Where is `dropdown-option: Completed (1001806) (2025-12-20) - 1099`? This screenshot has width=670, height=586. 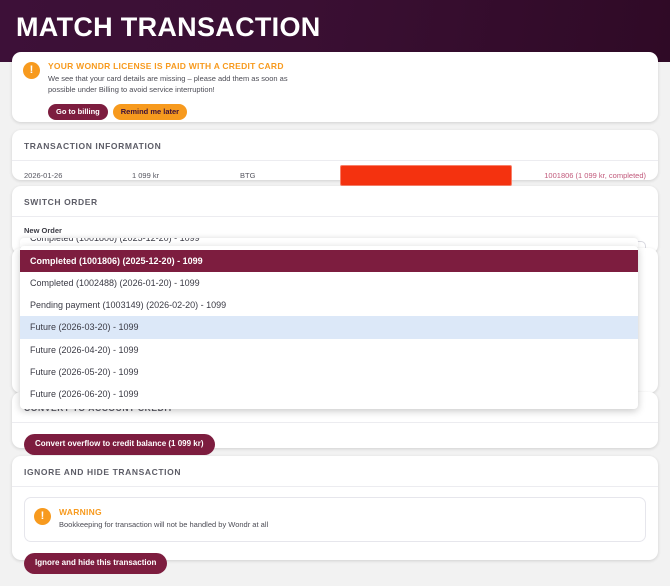 dropdown-option: Completed (1001806) (2025-12-20) - 1099 is located at coordinates (329, 261).